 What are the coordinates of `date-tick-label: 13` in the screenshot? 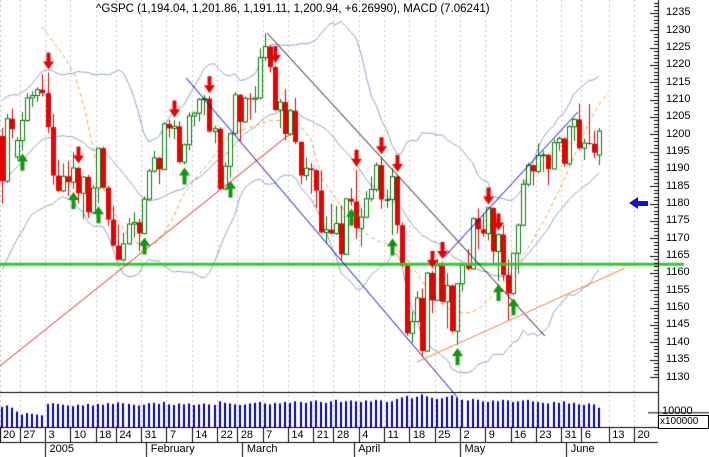 It's located at (618, 435).